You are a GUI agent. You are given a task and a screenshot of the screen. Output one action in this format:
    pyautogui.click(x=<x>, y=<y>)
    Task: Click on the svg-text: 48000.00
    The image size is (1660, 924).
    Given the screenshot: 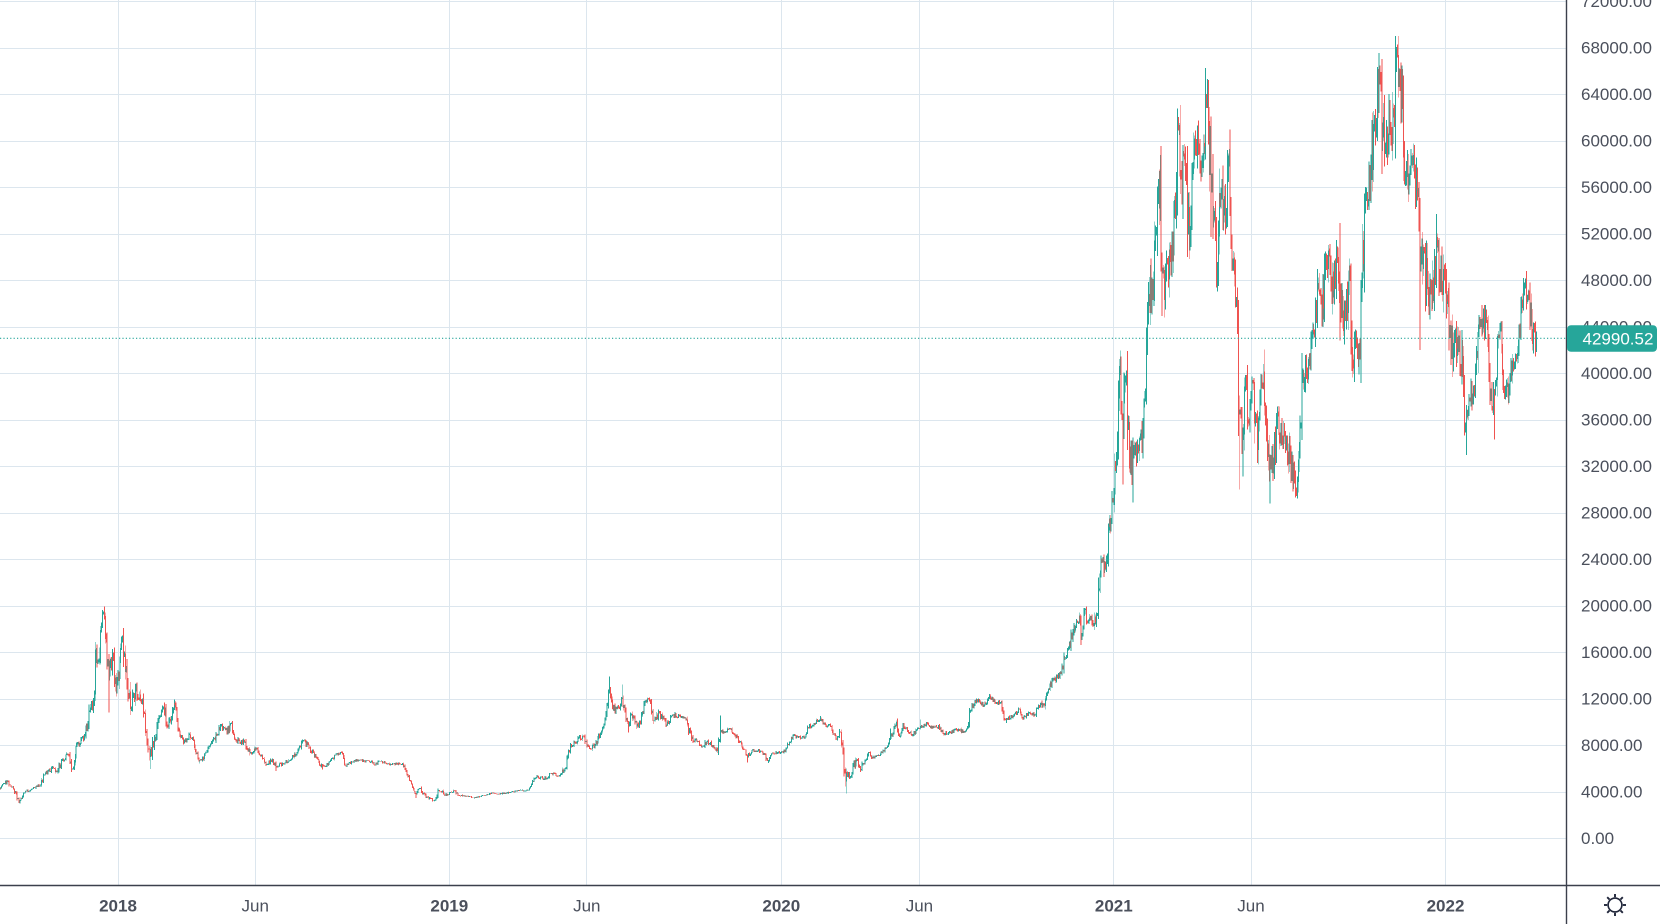 What is the action you would take?
    pyautogui.click(x=1616, y=280)
    